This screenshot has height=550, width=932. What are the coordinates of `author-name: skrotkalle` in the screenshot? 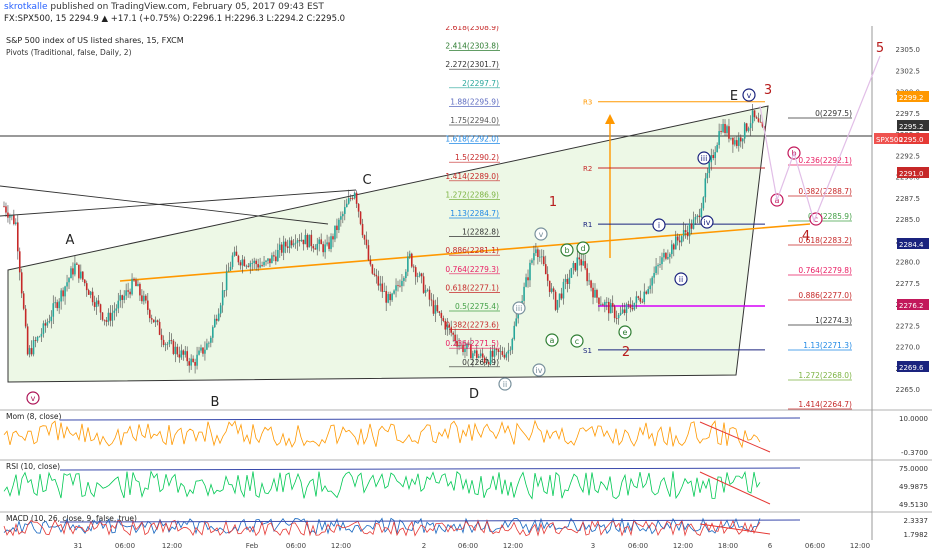 It's located at (26, 7).